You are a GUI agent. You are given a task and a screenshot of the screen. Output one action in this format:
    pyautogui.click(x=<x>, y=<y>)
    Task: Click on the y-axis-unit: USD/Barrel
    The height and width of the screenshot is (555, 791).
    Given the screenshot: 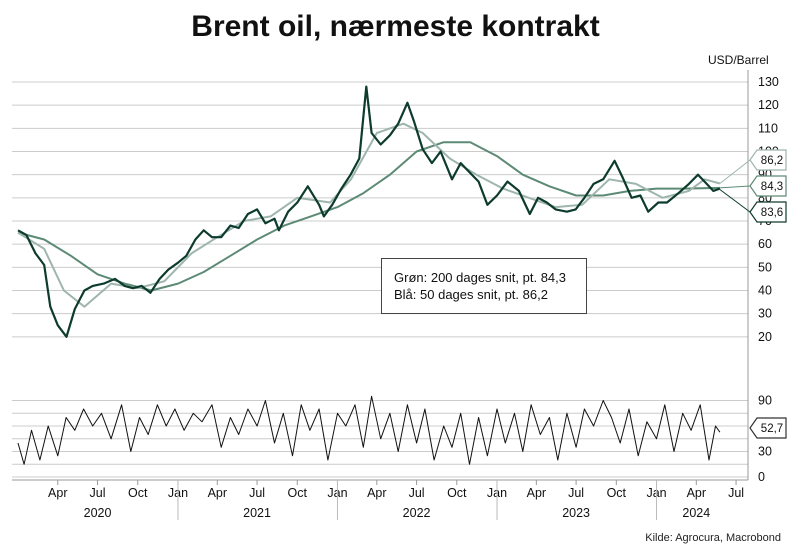 What is the action you would take?
    pyautogui.click(x=738, y=60)
    